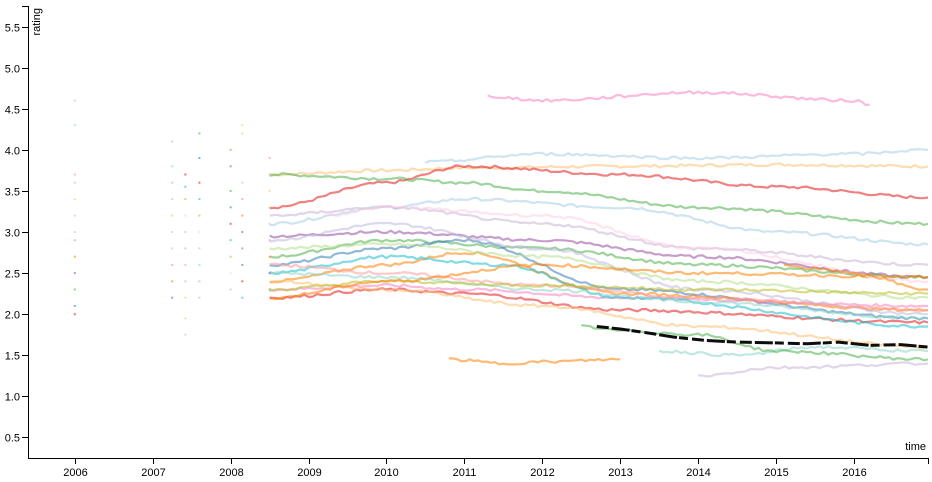 This screenshot has width=932, height=482. What do you see at coordinates (854, 473) in the screenshot?
I see `x-tick-label: 2016` at bounding box center [854, 473].